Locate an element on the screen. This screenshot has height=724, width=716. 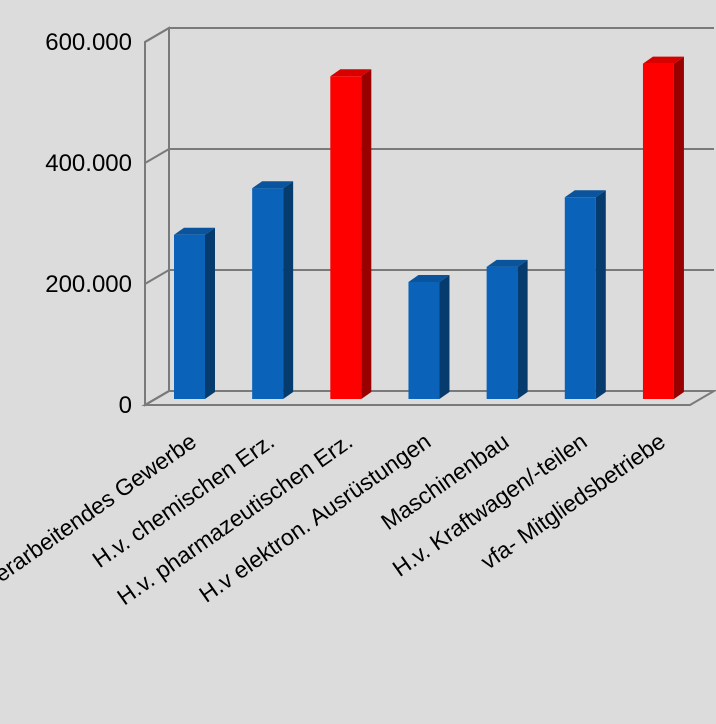
y-tick-label: 0 is located at coordinates (125, 405).